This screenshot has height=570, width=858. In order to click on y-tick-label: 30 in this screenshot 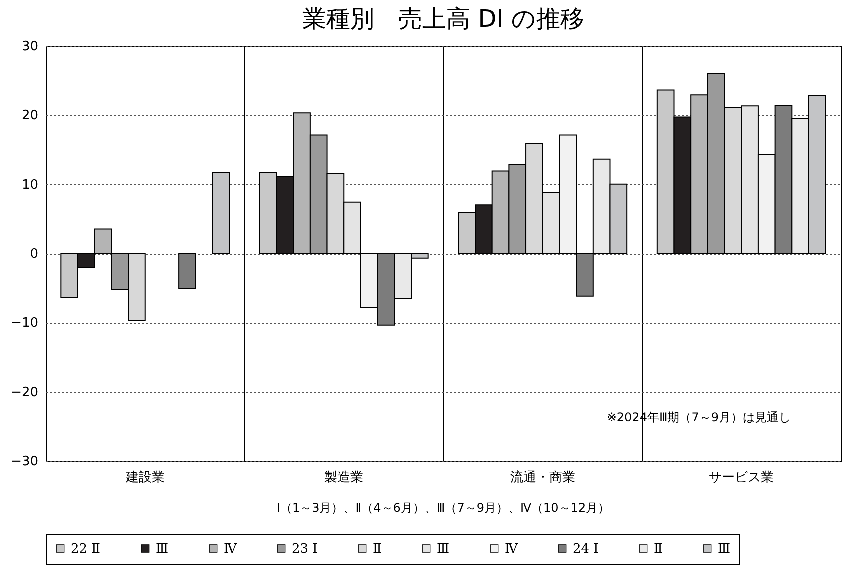, I will do `click(30, 47)`.